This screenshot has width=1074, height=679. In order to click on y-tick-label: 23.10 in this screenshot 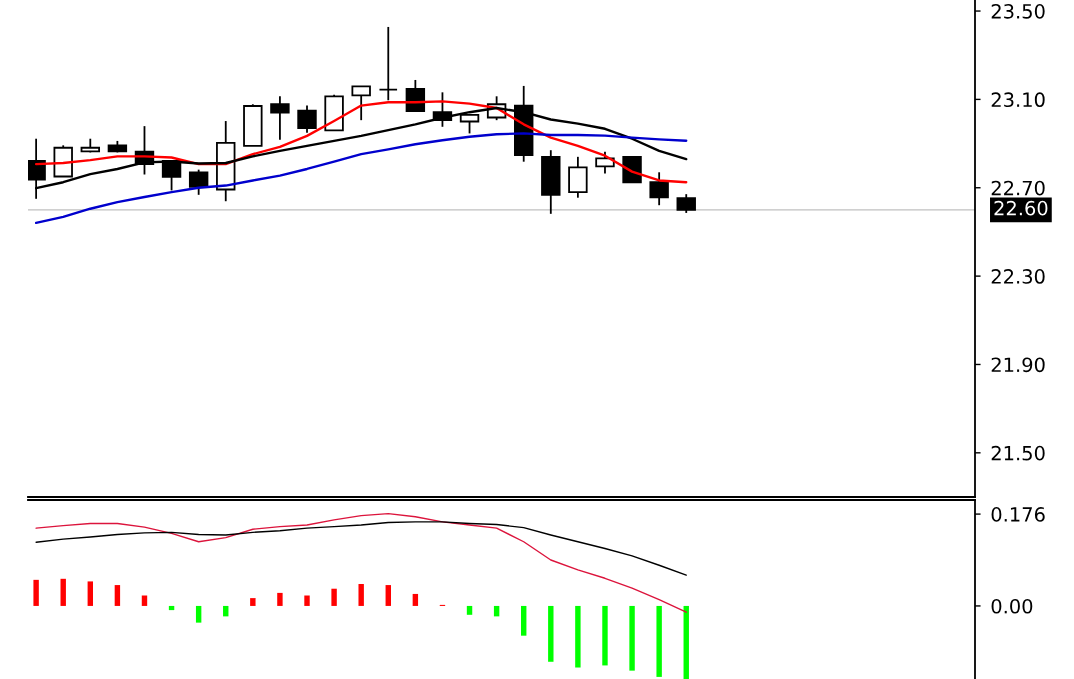, I will do `click(1018, 100)`.